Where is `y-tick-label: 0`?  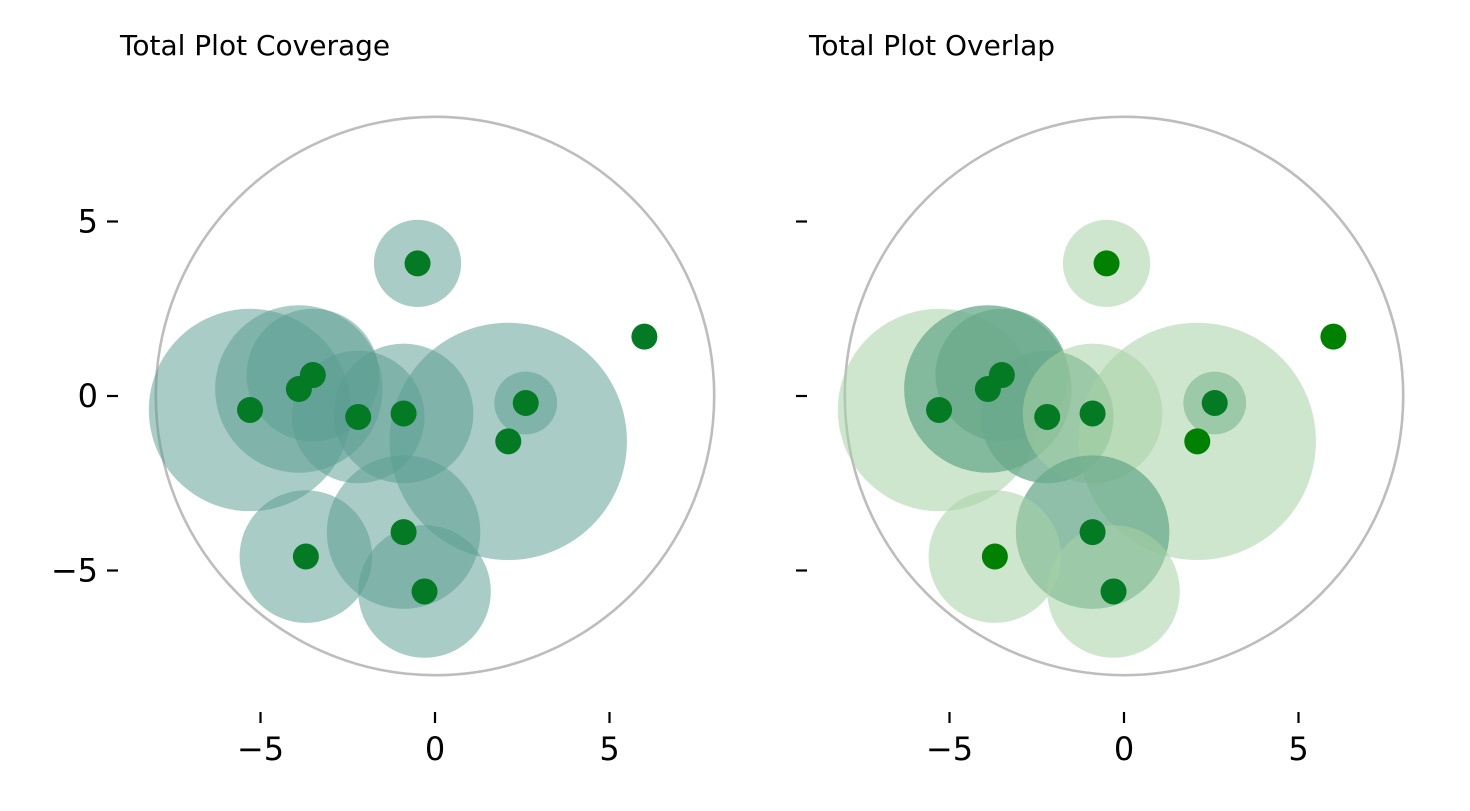 y-tick-label: 0 is located at coordinates (88, 396).